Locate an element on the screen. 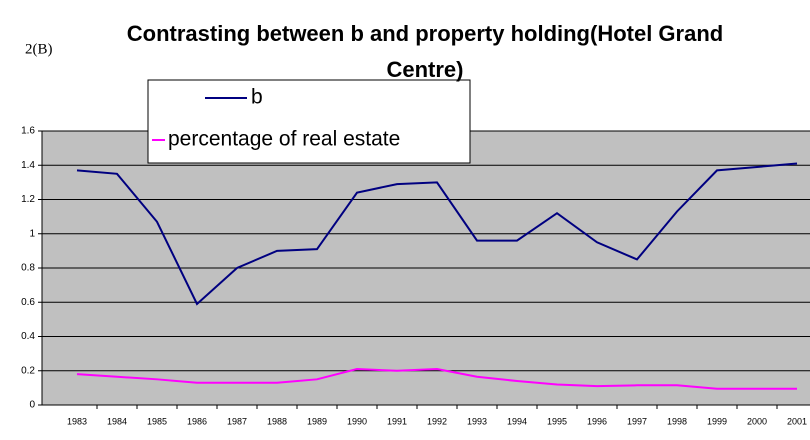  y-tick-label: 1.4 is located at coordinates (28, 165).